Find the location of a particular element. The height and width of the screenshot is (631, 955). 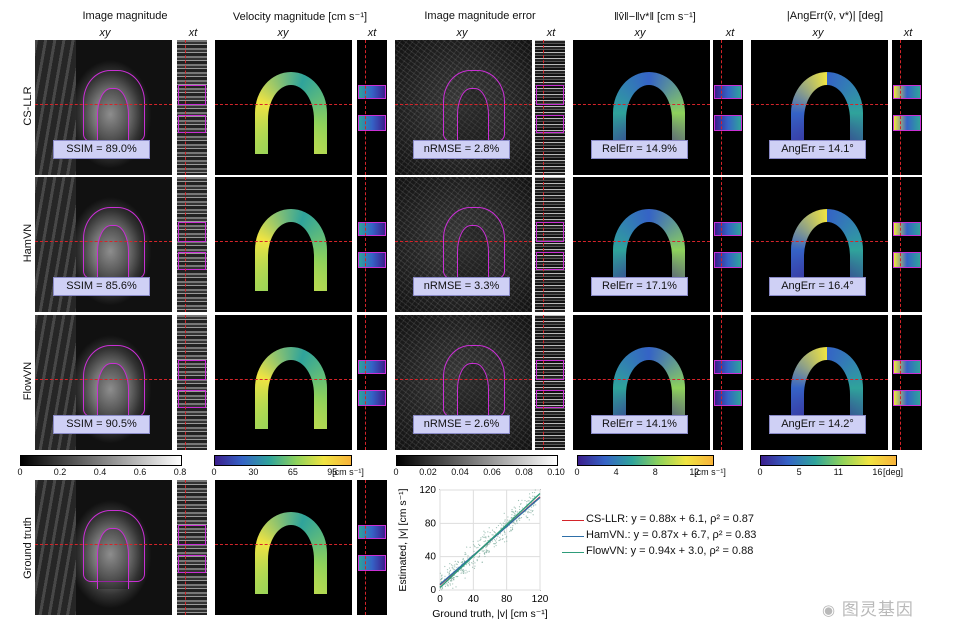

row3-col2-aorta-lumen is located at coordinates (291, 394).